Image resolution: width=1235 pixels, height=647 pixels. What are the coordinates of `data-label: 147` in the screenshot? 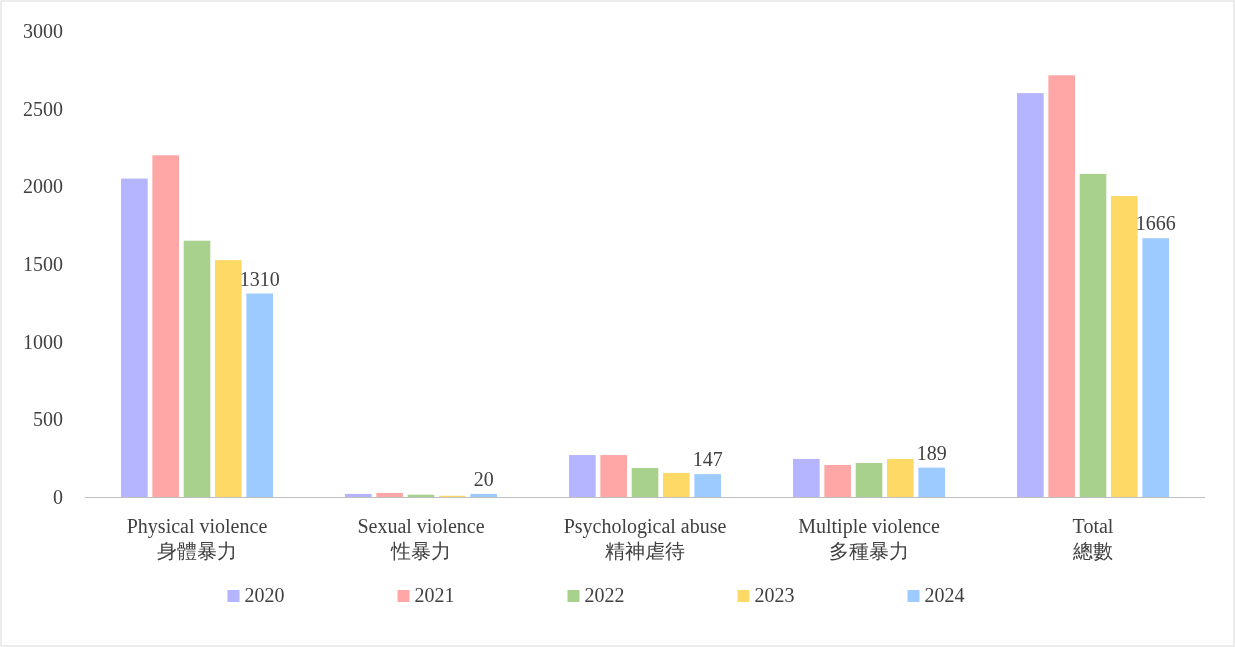 It's located at (707, 459).